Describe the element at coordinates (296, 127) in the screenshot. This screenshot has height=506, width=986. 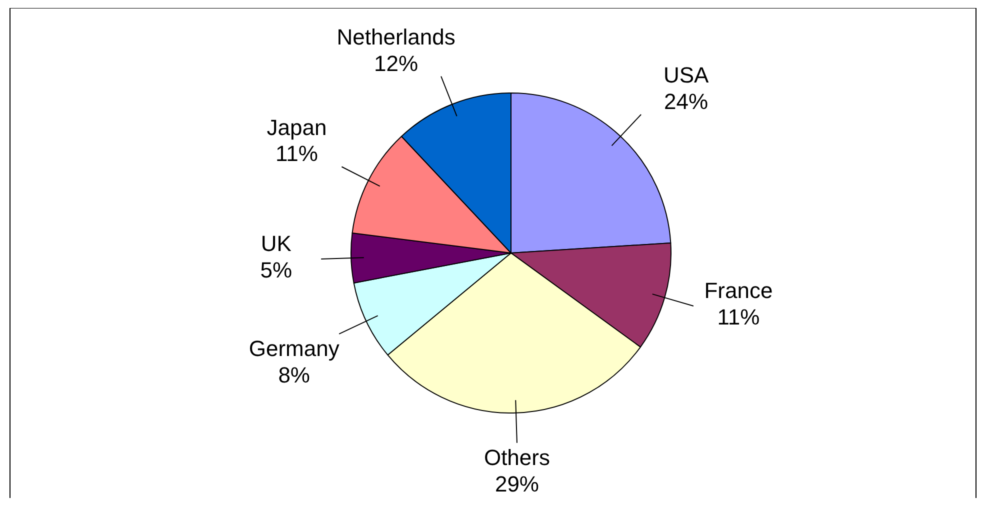
I see `slice-label: Japan` at that location.